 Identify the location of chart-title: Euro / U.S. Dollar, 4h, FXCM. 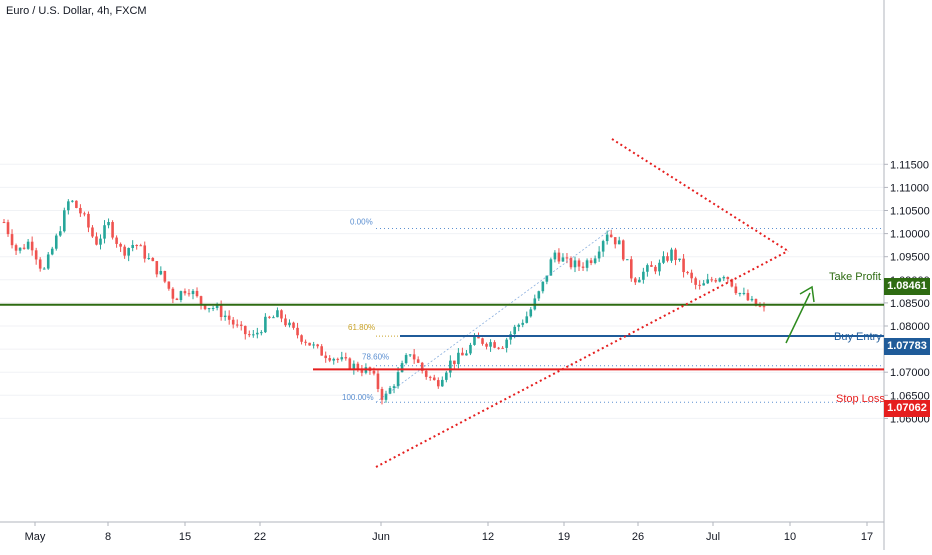
(76, 11).